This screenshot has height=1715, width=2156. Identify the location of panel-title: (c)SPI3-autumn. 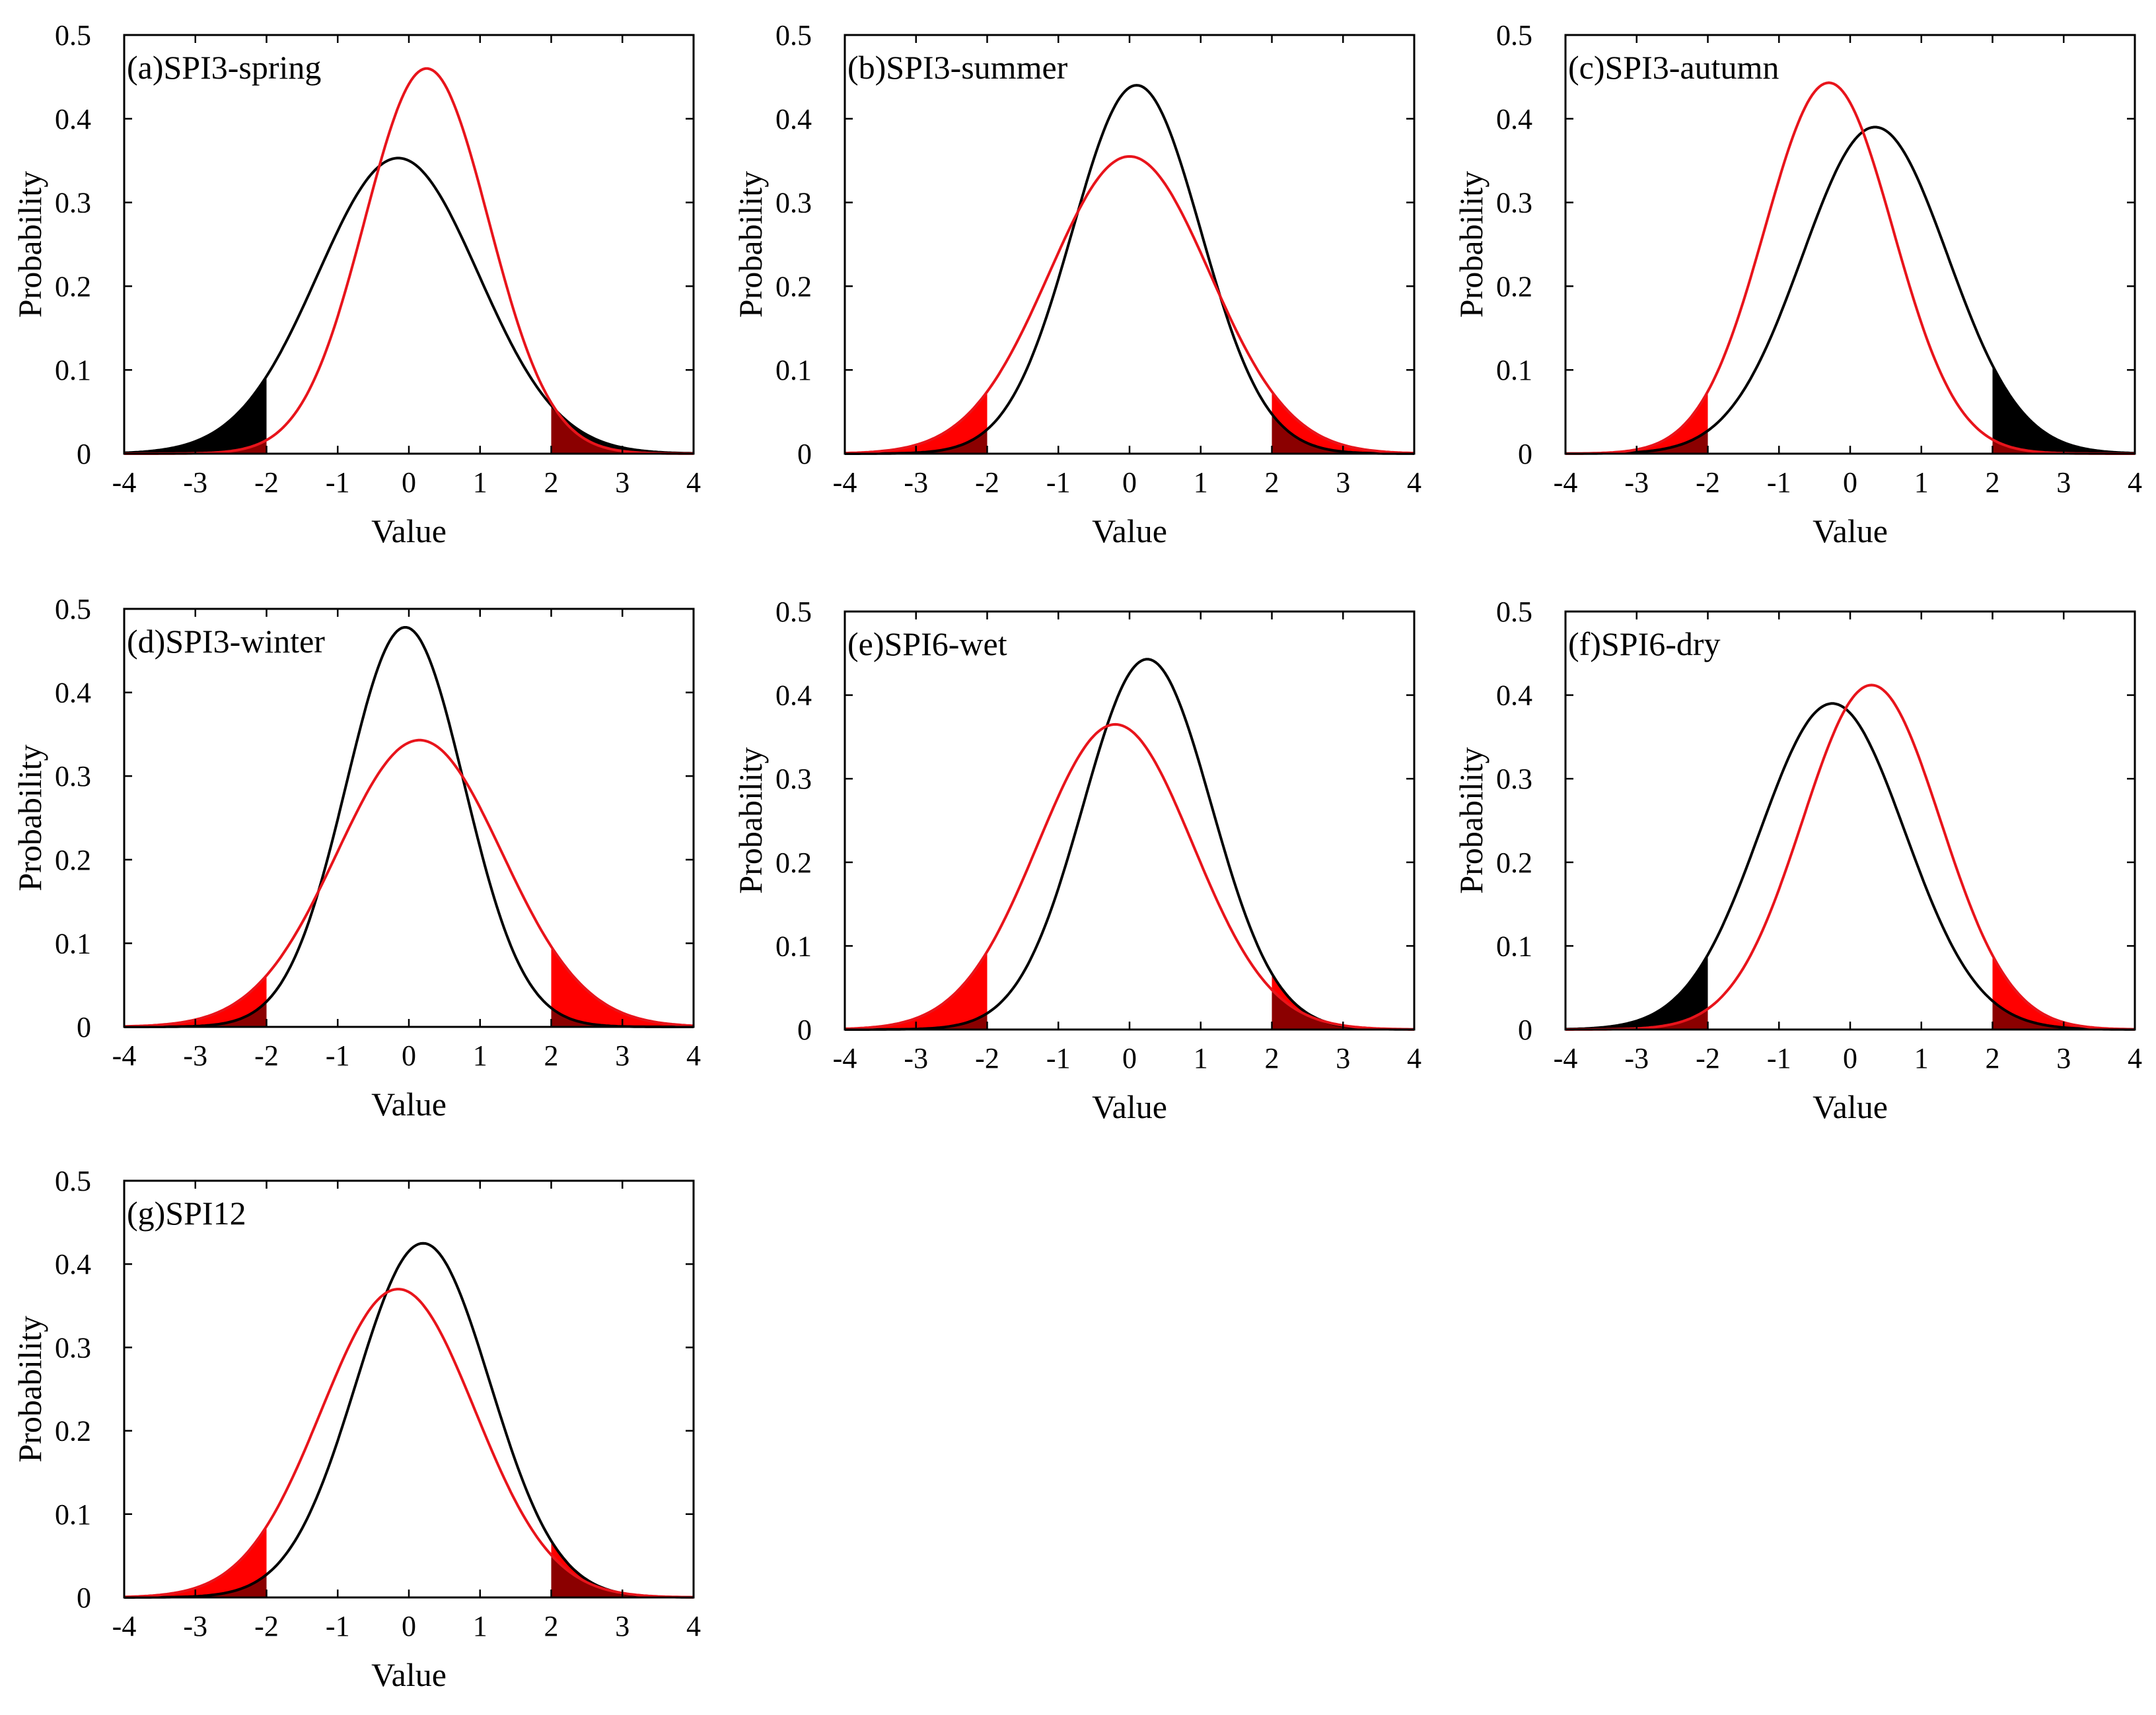
(1673, 67).